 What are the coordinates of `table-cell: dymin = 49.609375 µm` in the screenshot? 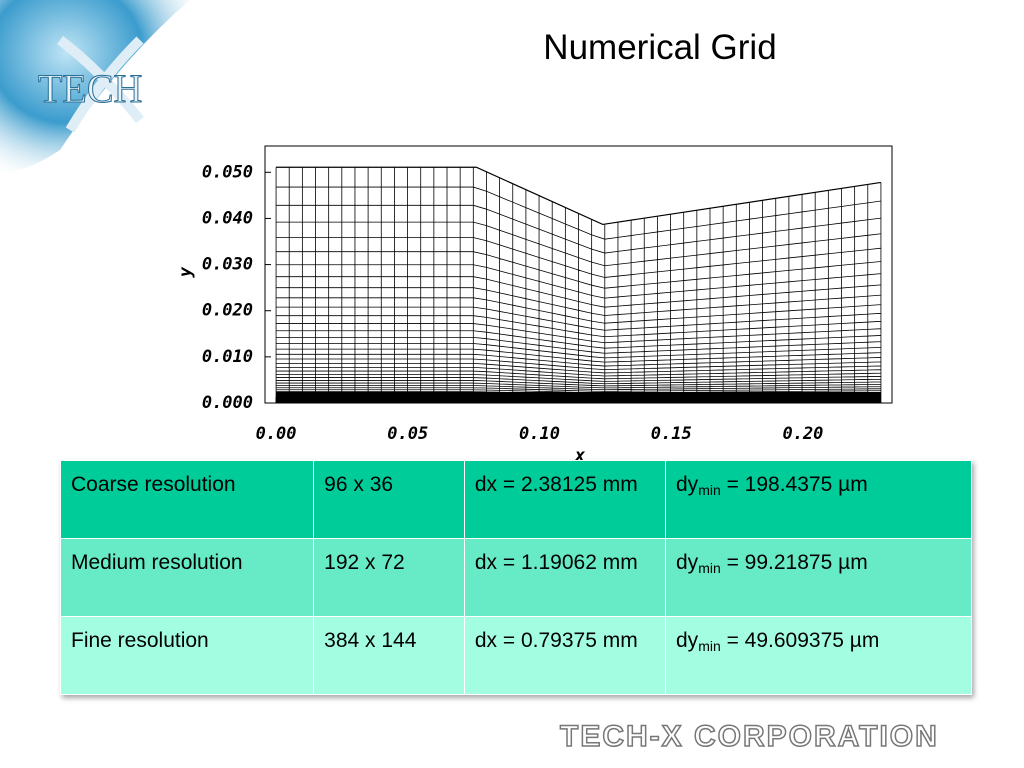 It's located at (818, 655).